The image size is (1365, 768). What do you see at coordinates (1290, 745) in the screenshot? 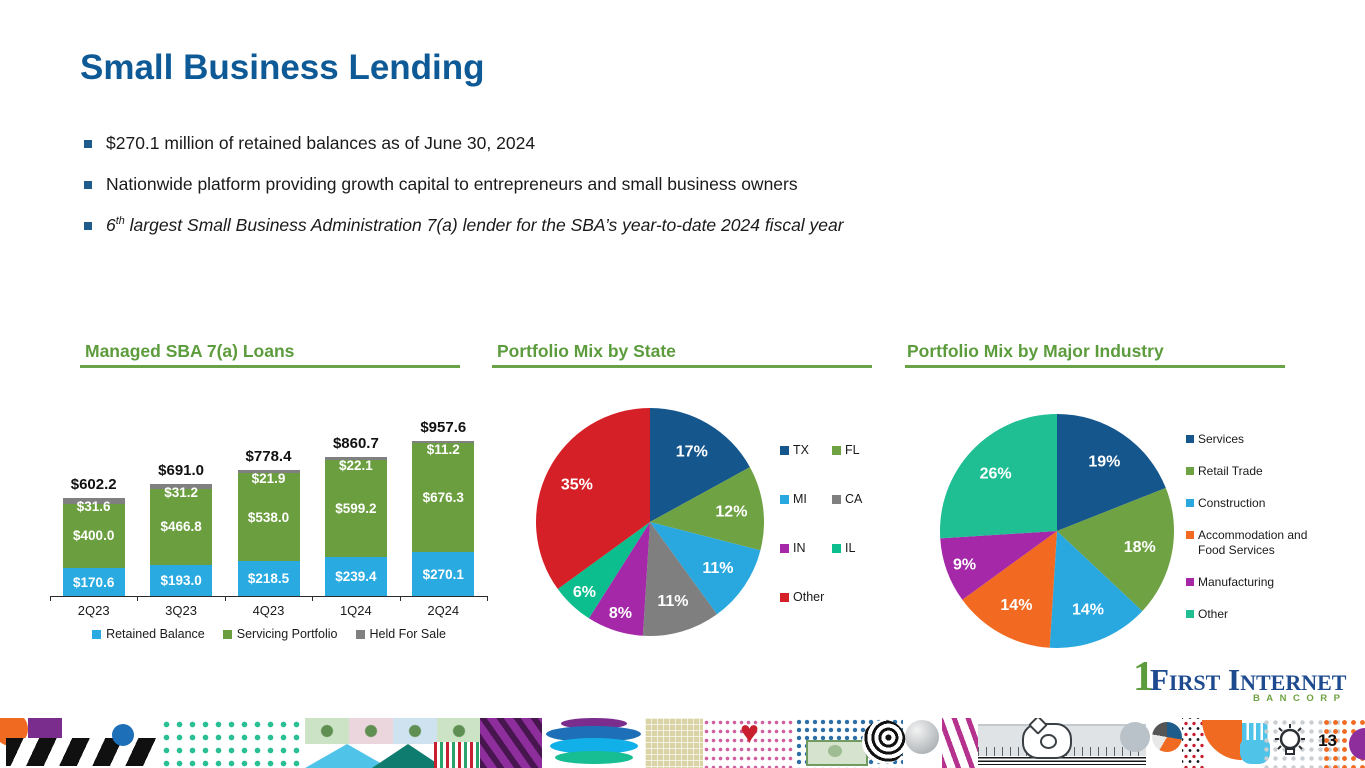
I see `lightbulb-icon` at bounding box center [1290, 745].